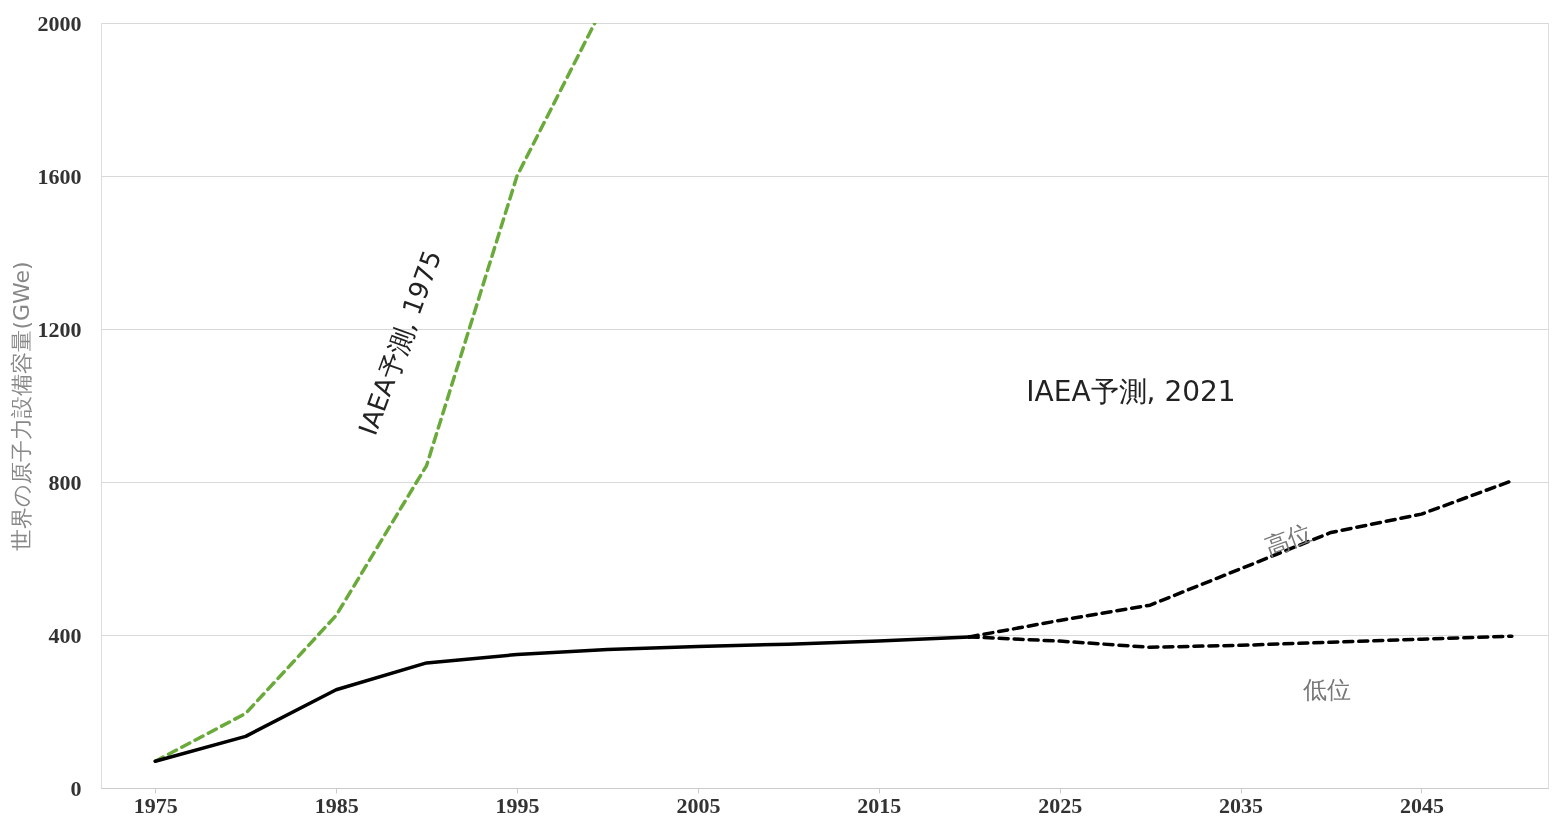 The height and width of the screenshot is (821, 1558). What do you see at coordinates (400, 343) in the screenshot?
I see `annotation: IAEA予測, 1975` at bounding box center [400, 343].